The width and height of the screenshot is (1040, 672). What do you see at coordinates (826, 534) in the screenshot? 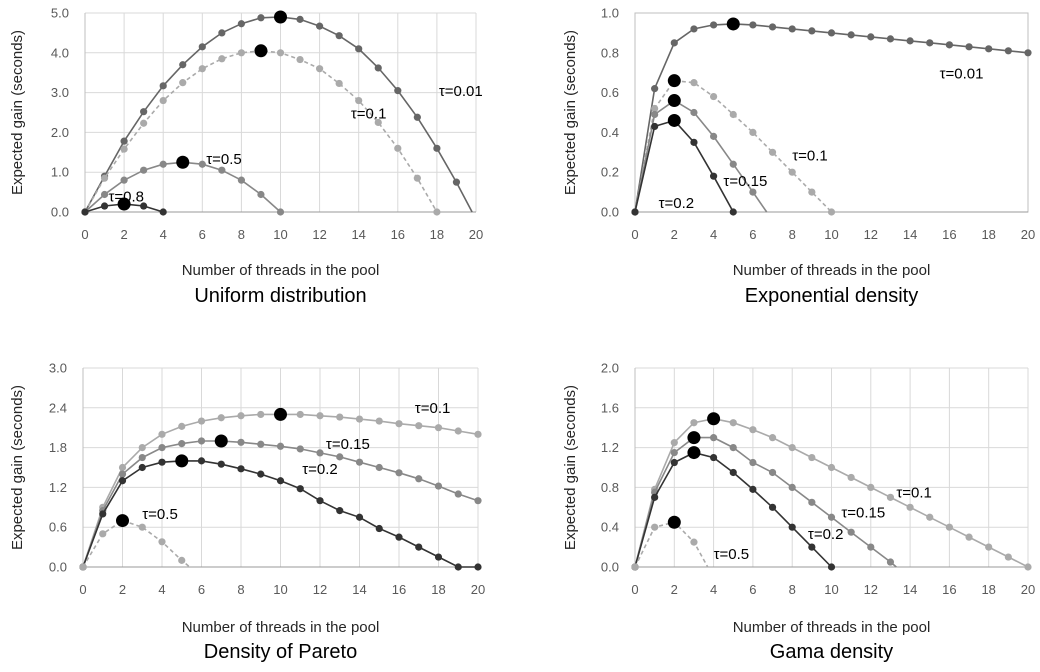
I see `series-label: τ=0.2` at bounding box center [826, 534].